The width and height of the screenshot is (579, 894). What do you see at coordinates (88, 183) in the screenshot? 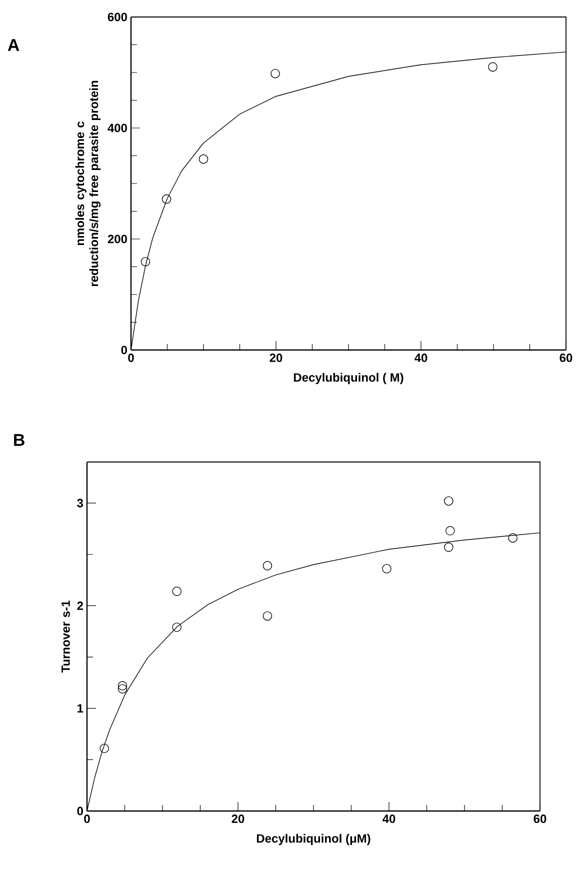
I see `y-axis-title: nmoles cytochrome c reduction/s/mg free parasite protein` at bounding box center [88, 183].